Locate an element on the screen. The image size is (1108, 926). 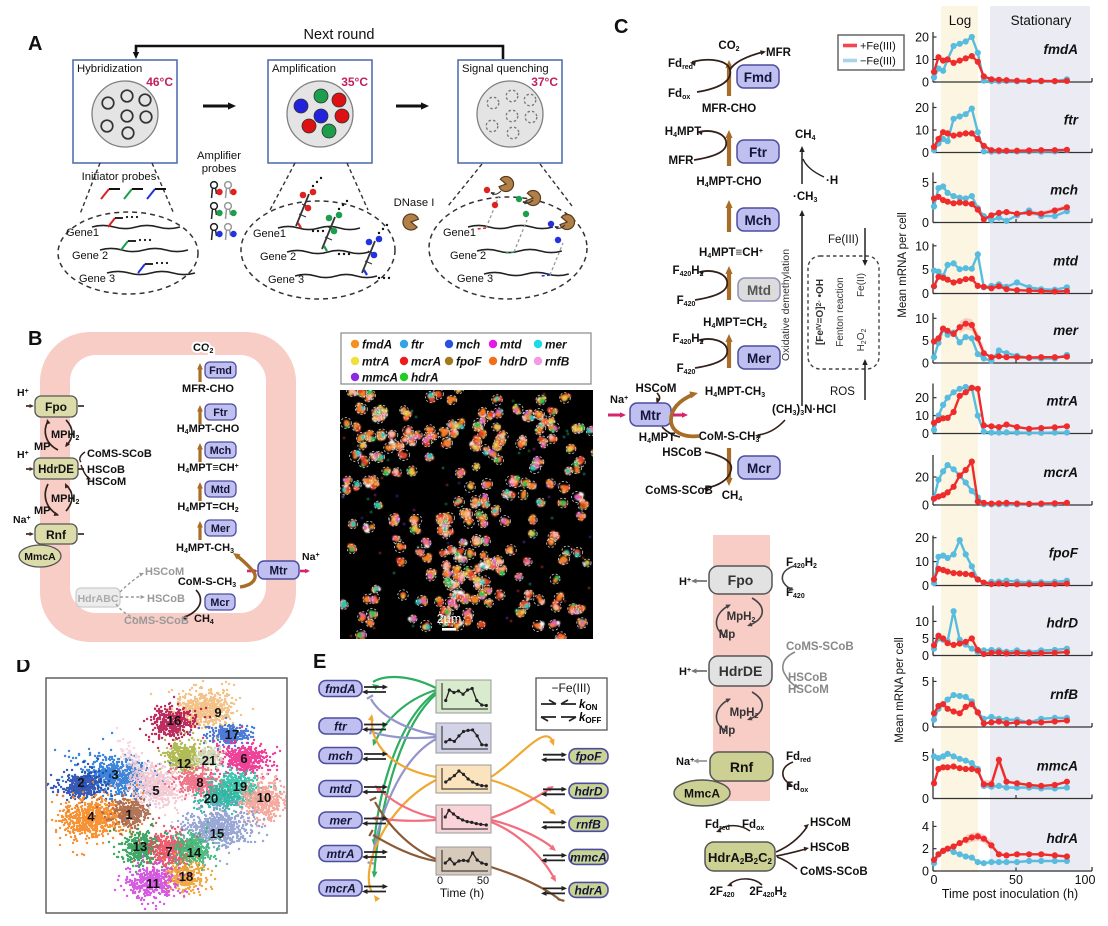
svg-text: Mtd is located at coordinates (220, 490).